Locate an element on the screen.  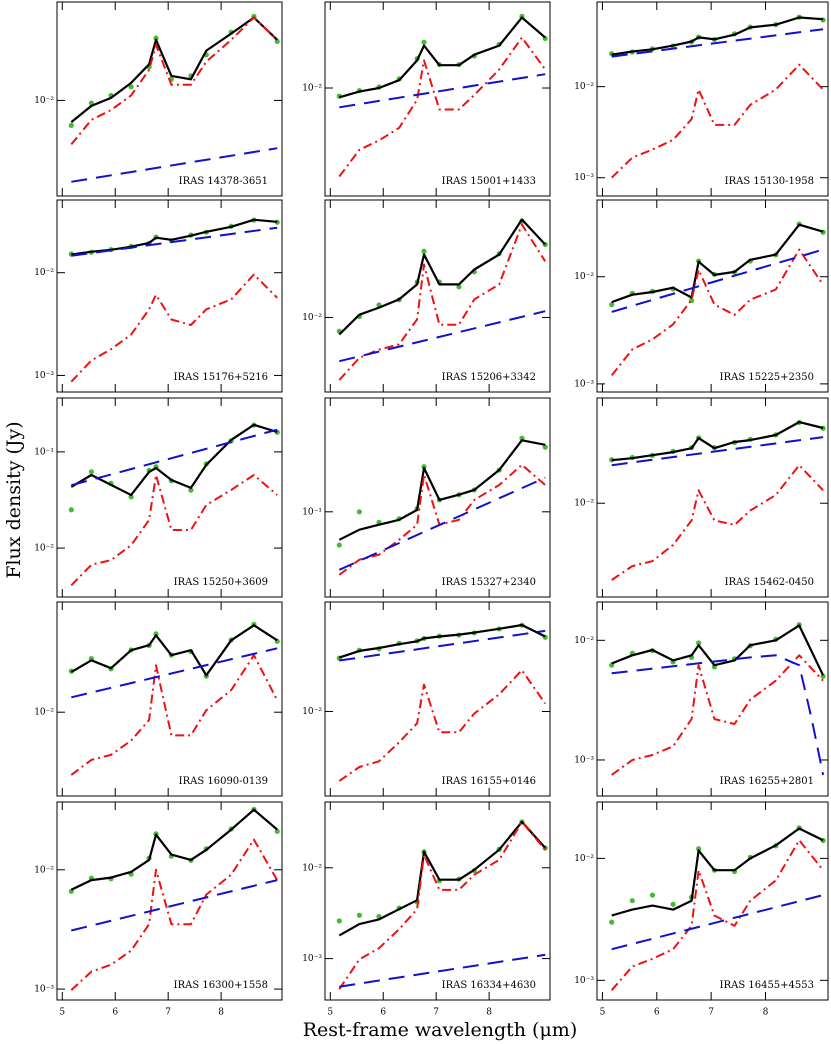
panel-label: IRAS 16300+1558 is located at coordinates (221, 985).